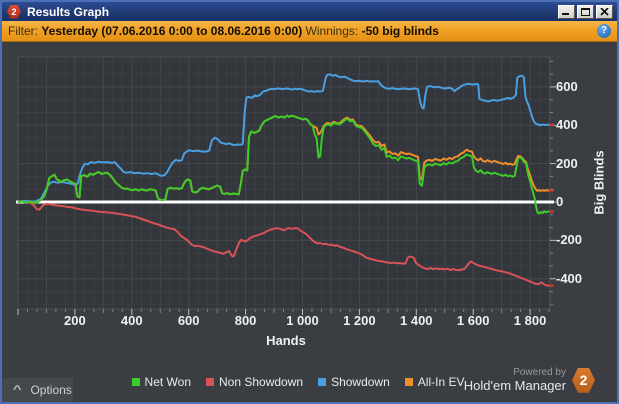  Describe the element at coordinates (167, 382) in the screenshot. I see `legend-label: Net Won` at that location.